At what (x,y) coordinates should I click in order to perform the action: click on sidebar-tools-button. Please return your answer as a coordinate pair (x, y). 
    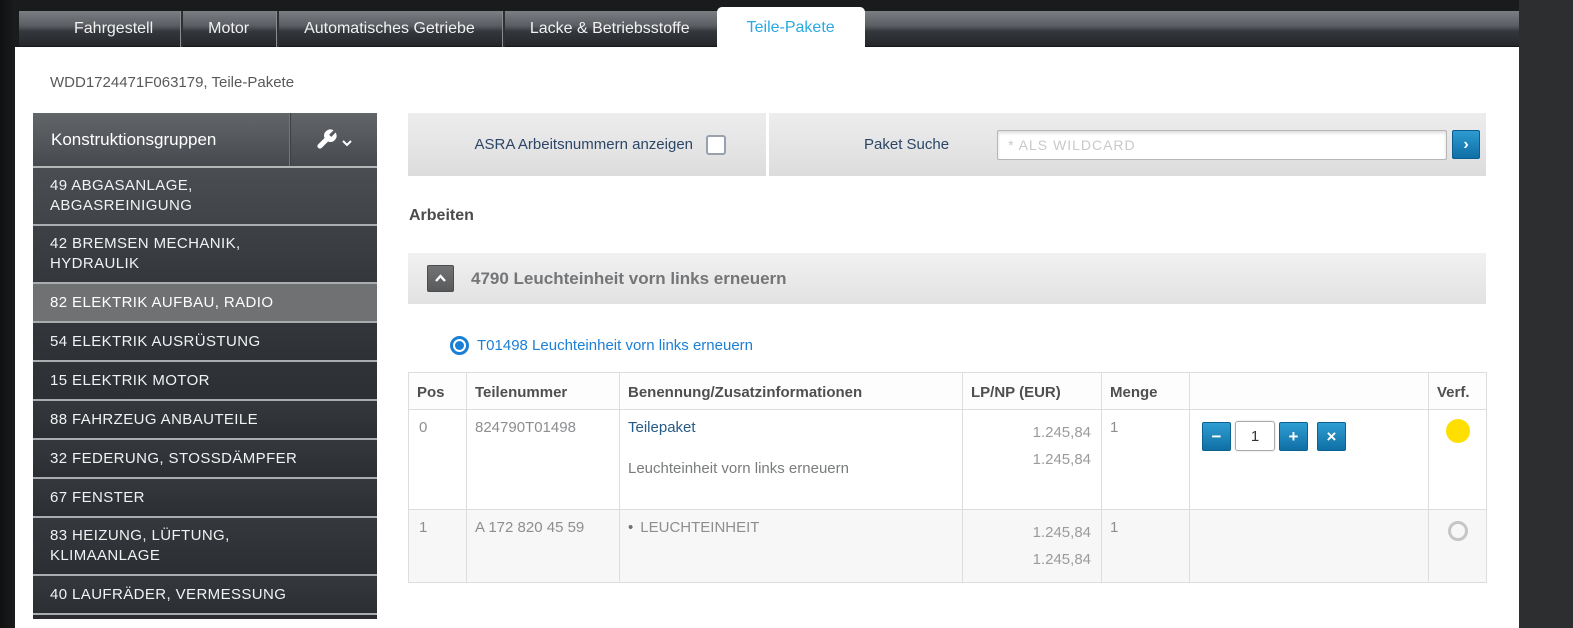
    Looking at the image, I should click on (333, 139).